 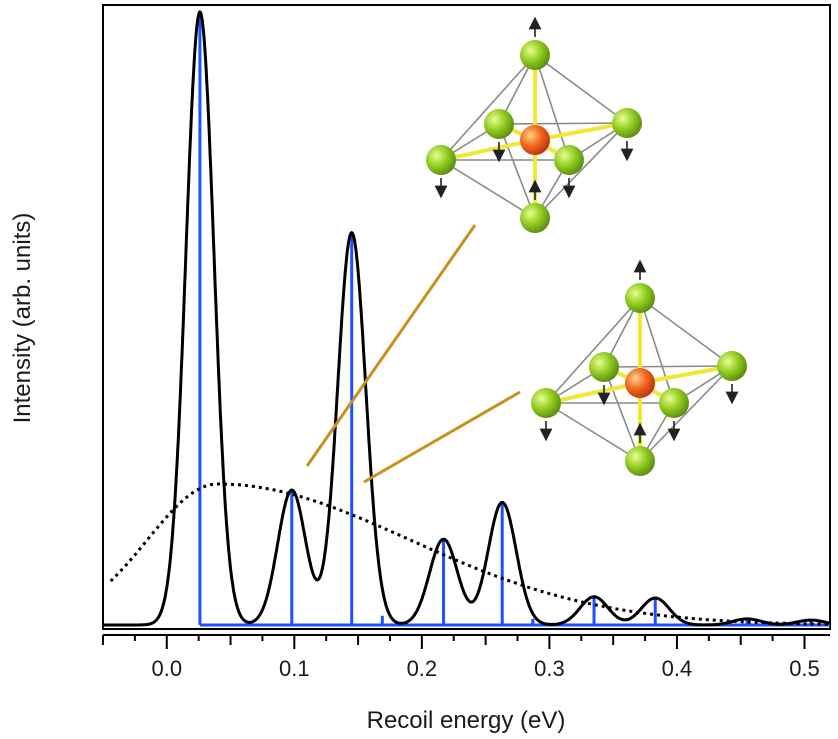 I want to click on molecule-inset-lower, so click(x=639, y=367).